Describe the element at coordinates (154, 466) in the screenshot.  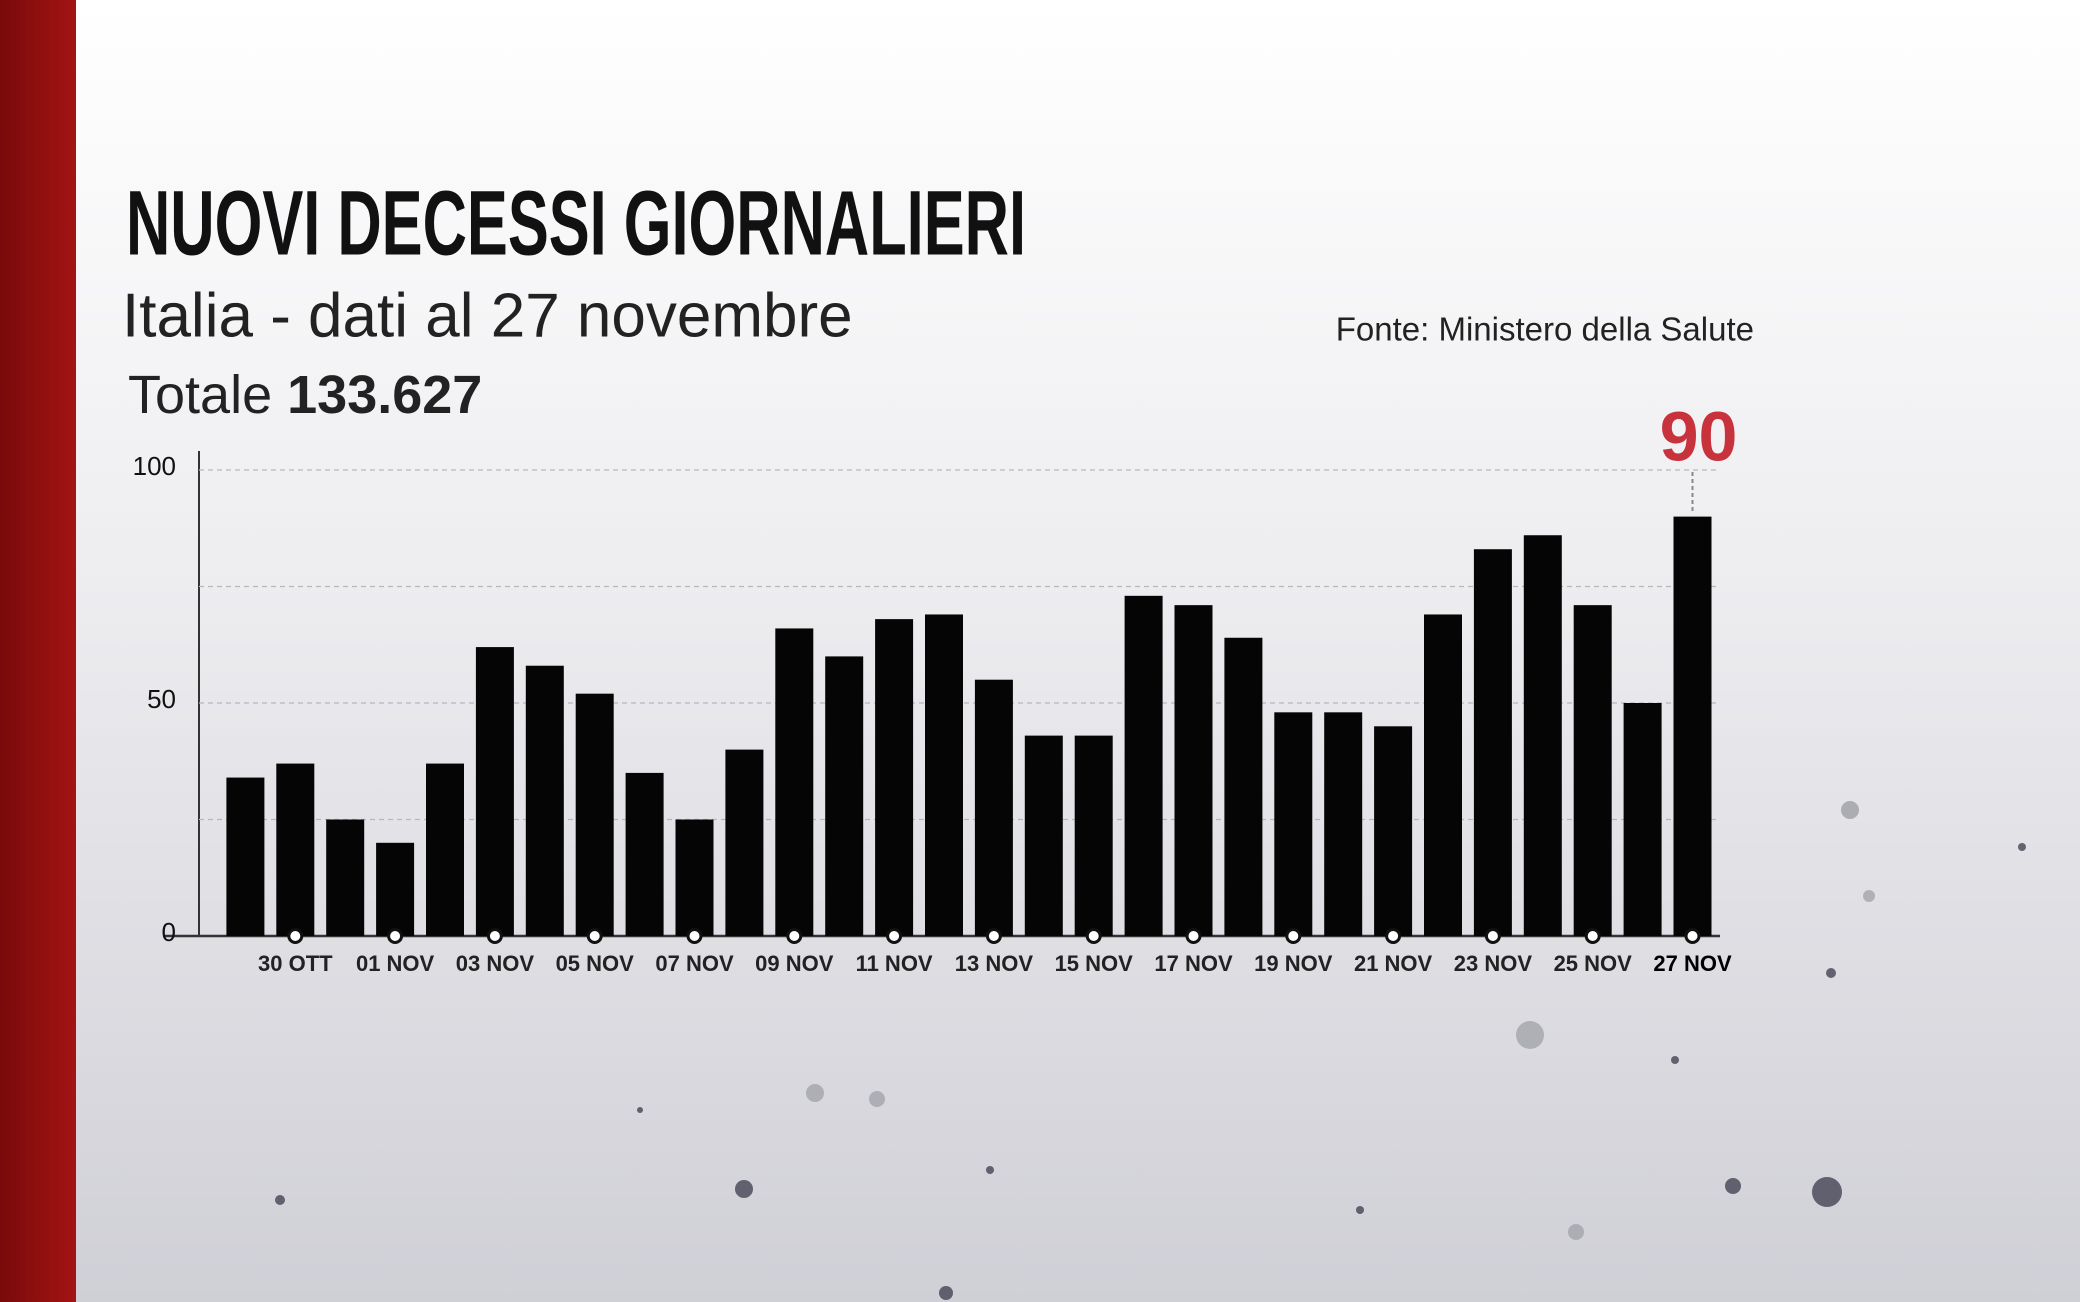
I see `y-tick-label: 100` at that location.